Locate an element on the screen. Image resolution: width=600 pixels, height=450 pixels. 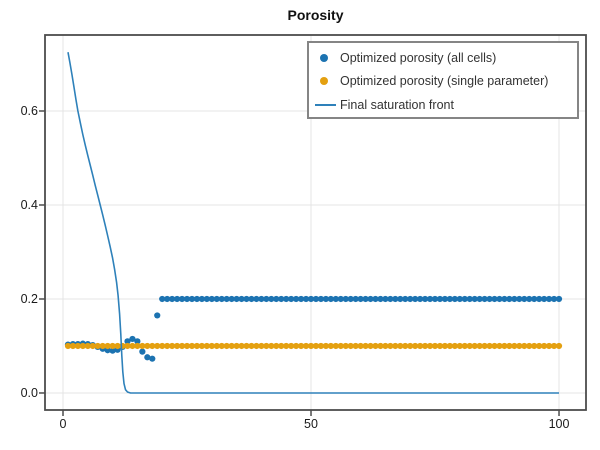
y-tick-label-0.6: 0.6 is located at coordinates (29, 111).